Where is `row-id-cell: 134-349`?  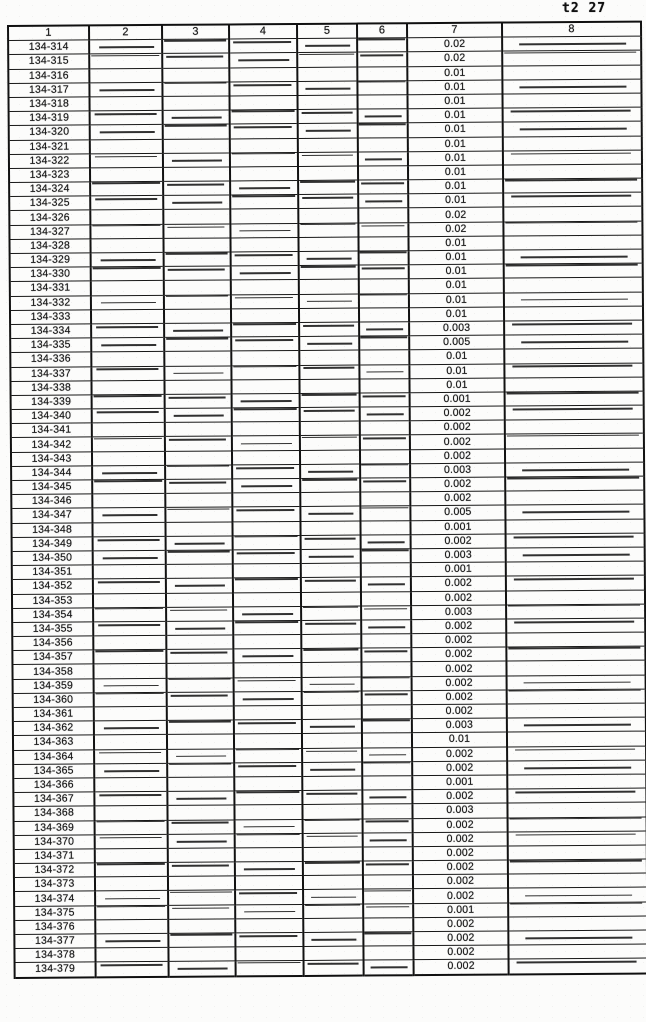 row-id-cell: 134-349 is located at coordinates (52, 544).